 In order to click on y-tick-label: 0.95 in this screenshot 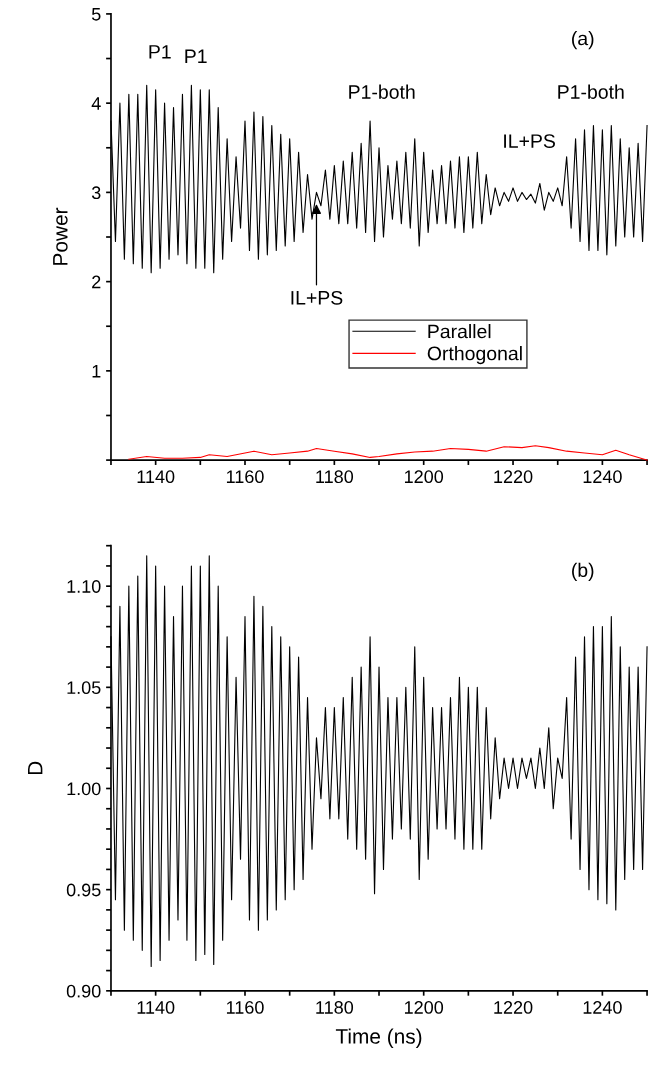, I will do `click(83, 890)`.